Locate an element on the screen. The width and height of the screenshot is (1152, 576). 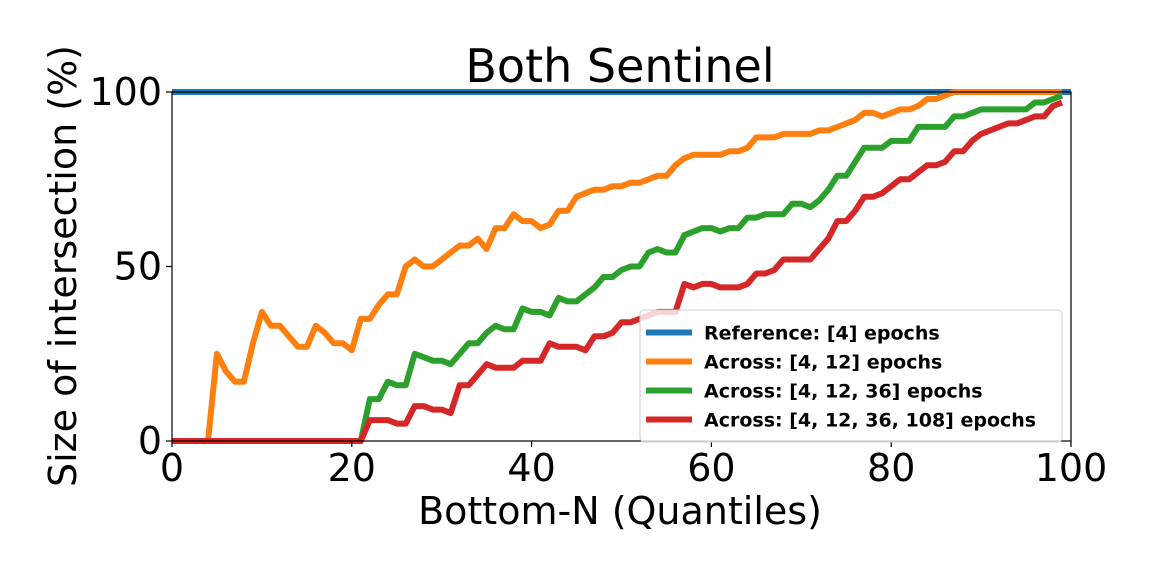
y-axis: 0 50 100 is located at coordinates (130, 266).